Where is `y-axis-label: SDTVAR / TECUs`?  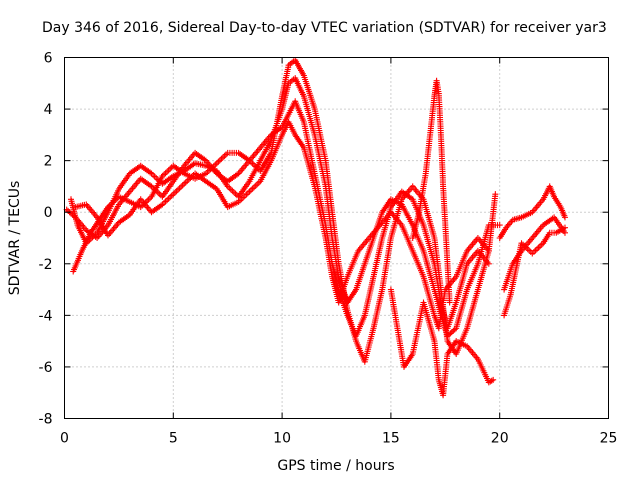 y-axis-label: SDTVAR / TECUs is located at coordinates (15, 238).